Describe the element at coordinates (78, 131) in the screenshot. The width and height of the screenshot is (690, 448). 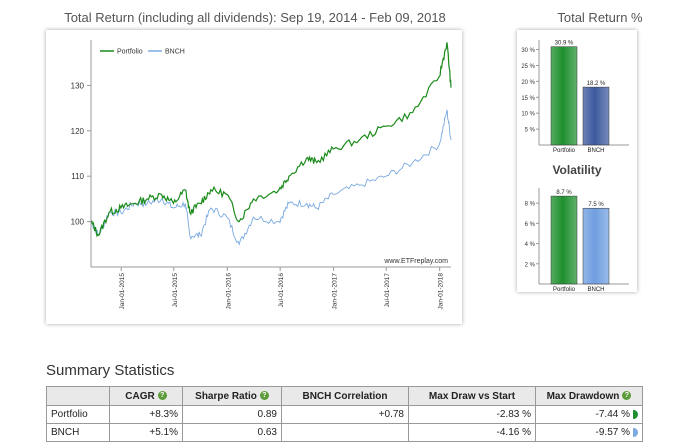
I see `y-tick-label: 120` at that location.